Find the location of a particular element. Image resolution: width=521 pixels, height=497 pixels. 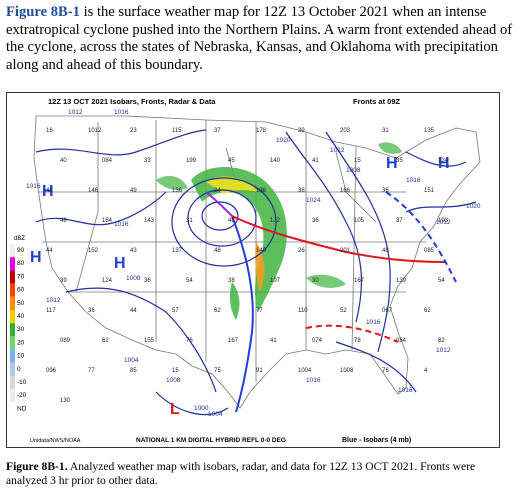

station-value: 096 is located at coordinates (51, 371).